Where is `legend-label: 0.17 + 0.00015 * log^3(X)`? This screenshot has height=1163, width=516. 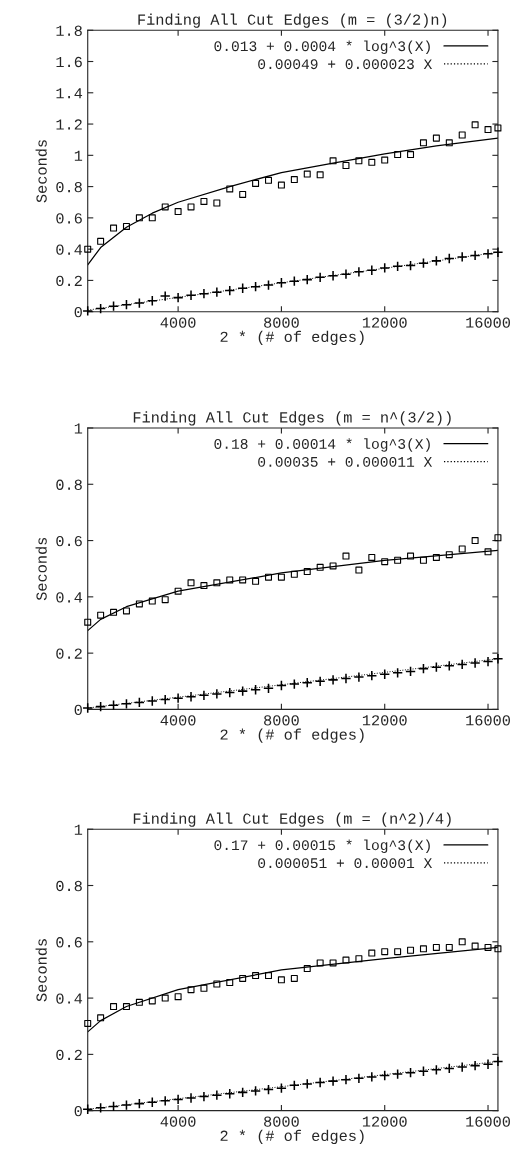 legend-label: 0.17 + 0.00015 * log^3(X) is located at coordinates (322, 846).